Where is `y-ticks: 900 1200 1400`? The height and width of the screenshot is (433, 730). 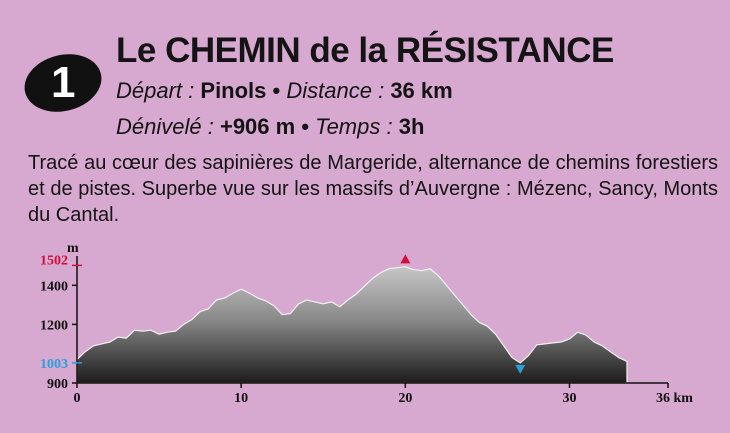 y-ticks: 900 1200 1400 is located at coordinates (58, 335).